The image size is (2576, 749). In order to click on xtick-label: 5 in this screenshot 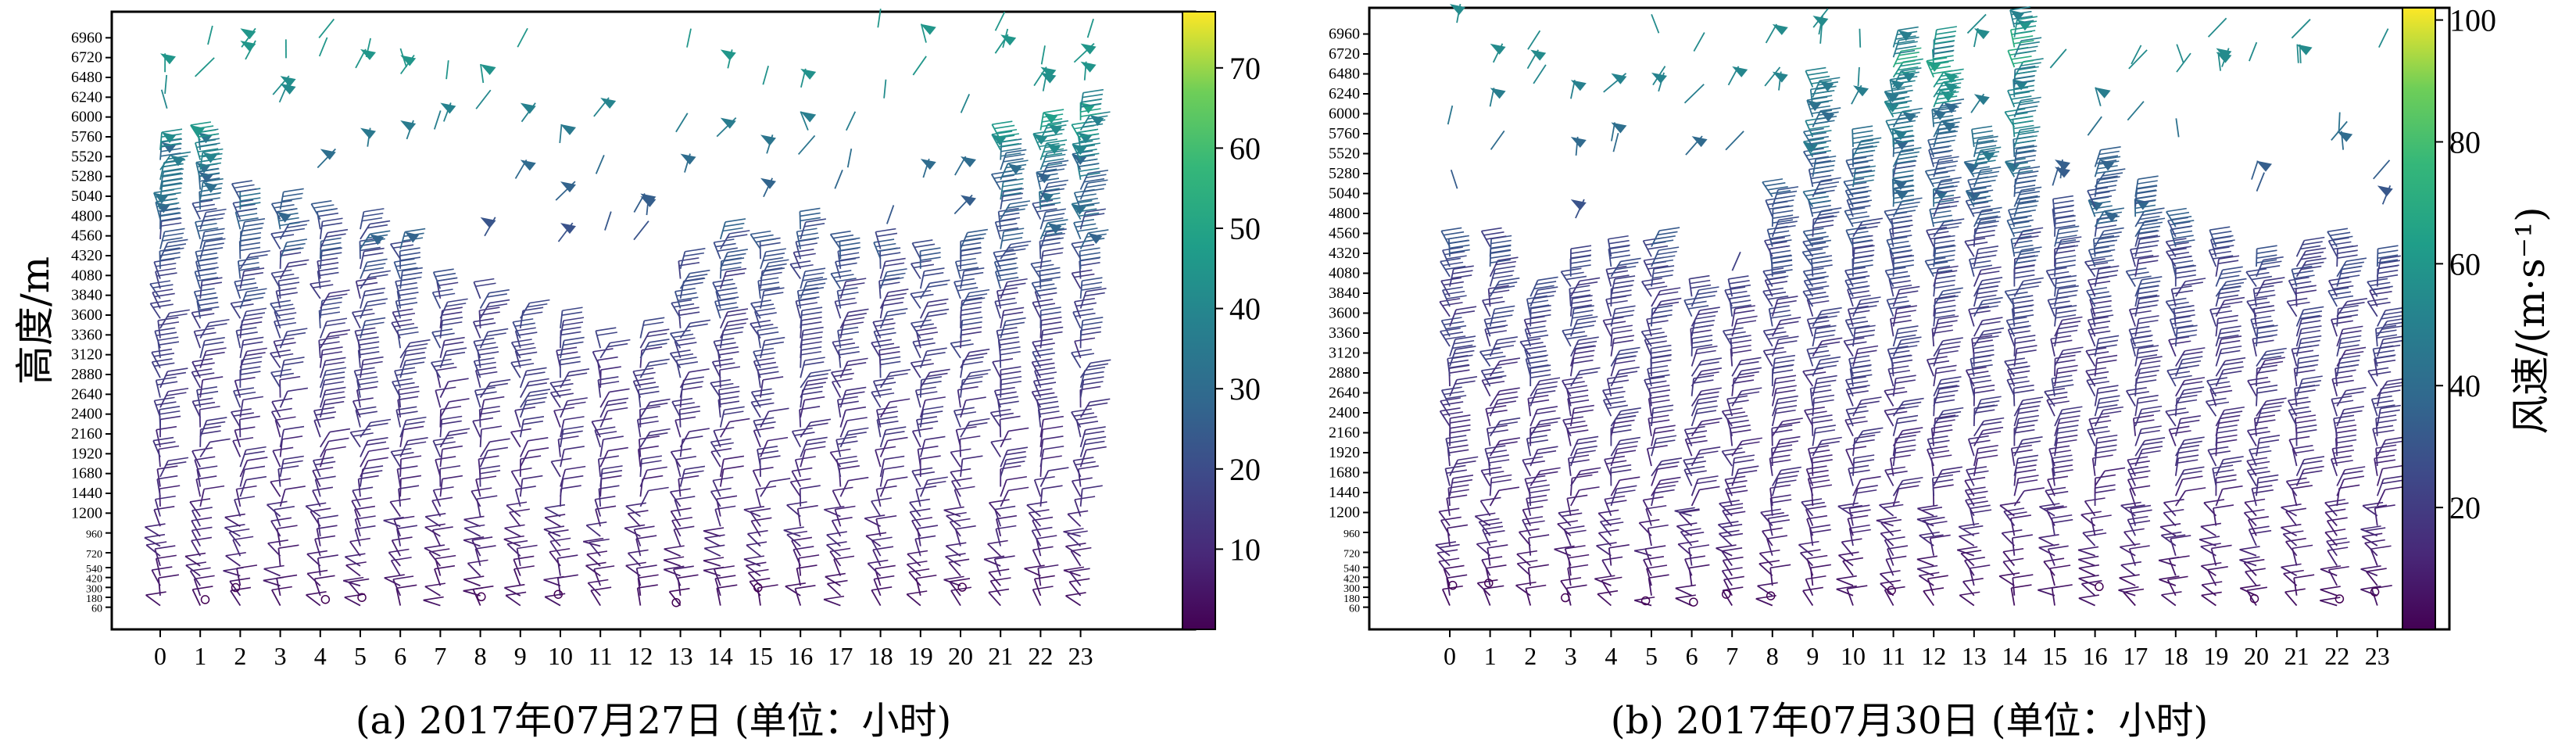, I will do `click(1651, 656)`.